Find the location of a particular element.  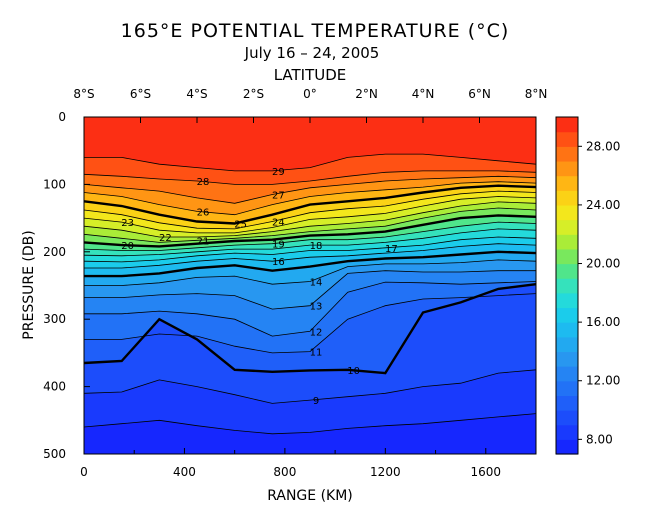

isotherm-label: 23 is located at coordinates (127, 223).